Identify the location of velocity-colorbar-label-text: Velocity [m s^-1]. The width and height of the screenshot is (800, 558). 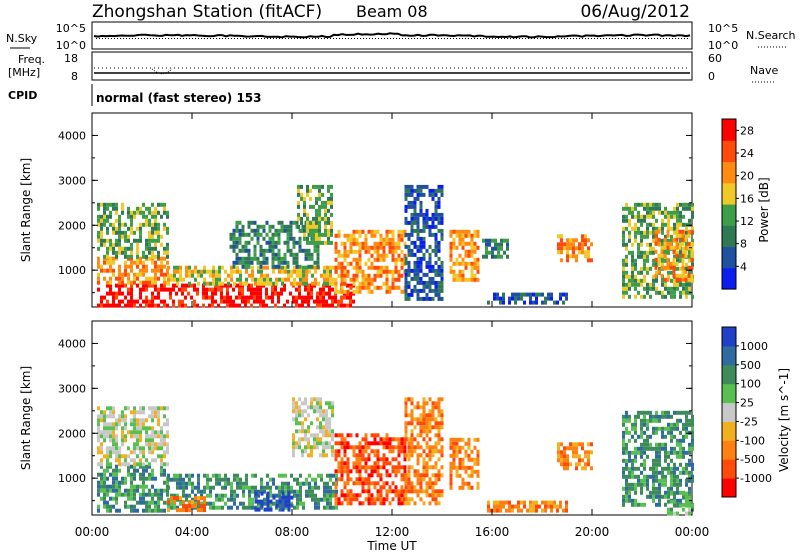
(784, 420).